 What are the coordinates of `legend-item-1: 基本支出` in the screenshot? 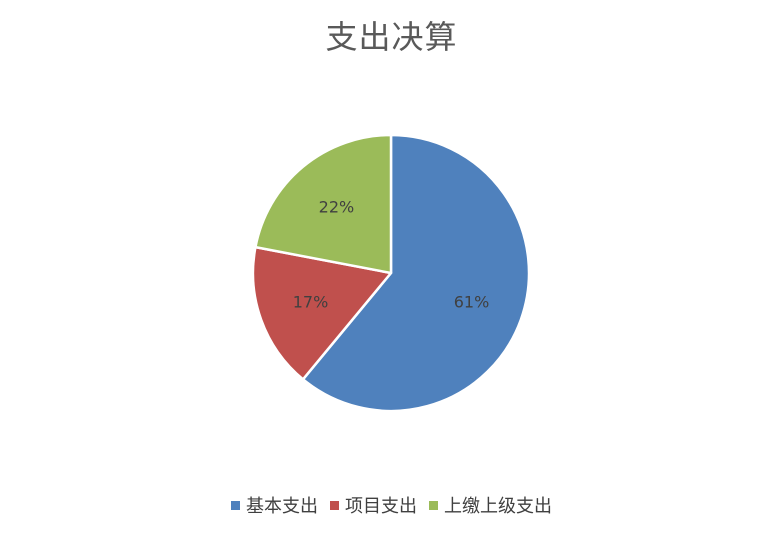 It's located at (274, 505).